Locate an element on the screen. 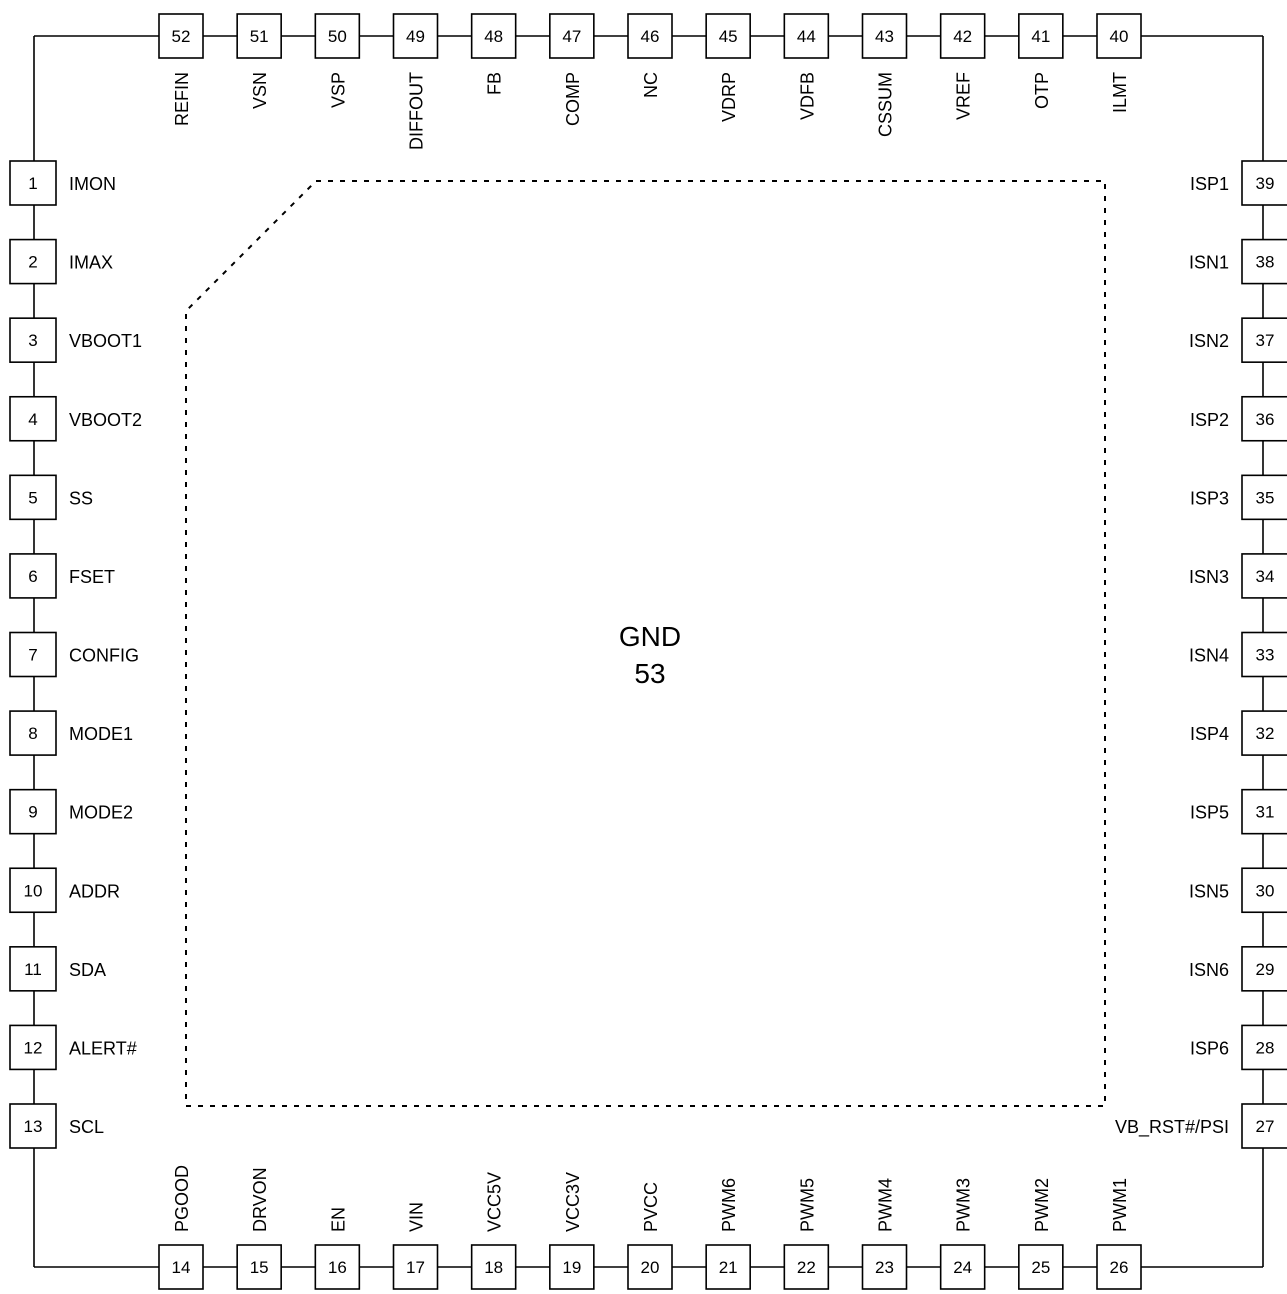  pin-pwm2: 25 is located at coordinates (1041, 1267).